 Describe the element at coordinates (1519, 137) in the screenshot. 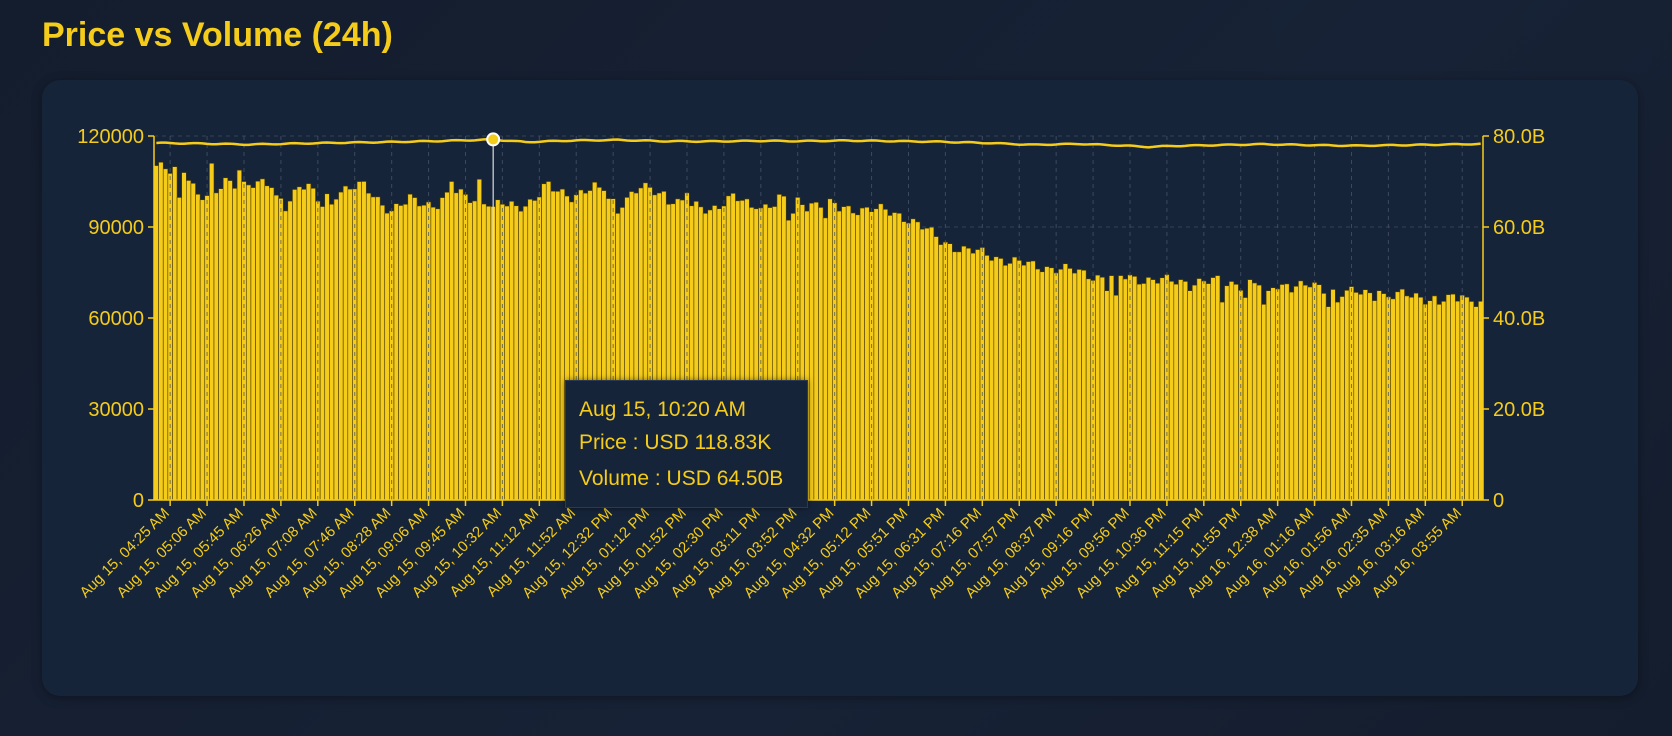

I see `right-tick-label: 80.0B` at that location.